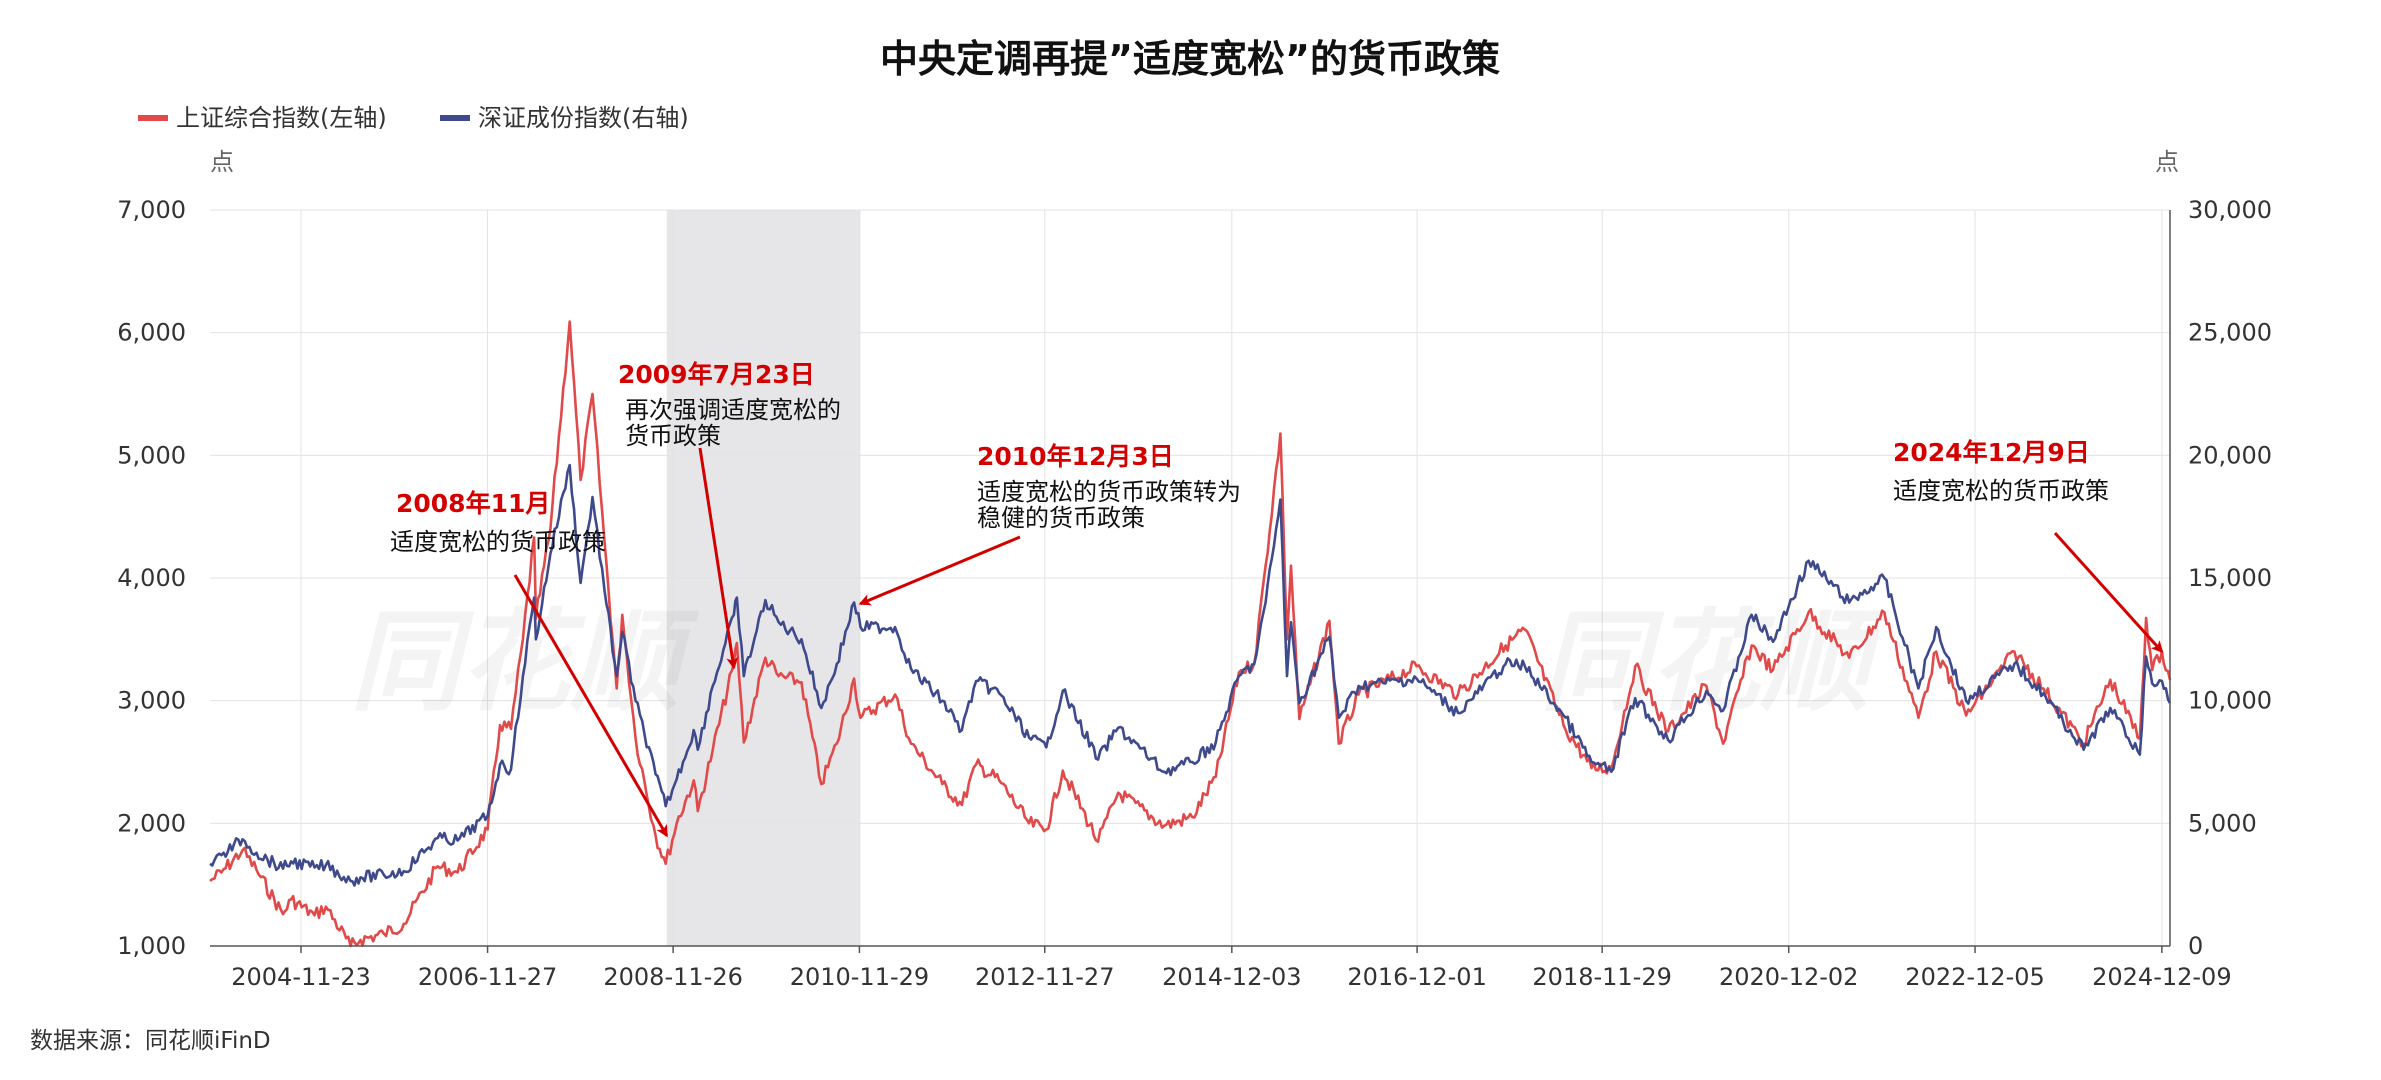 The height and width of the screenshot is (1080, 2381). I want to click on data-source: 数据来源：同花顺iFinD, so click(150, 1041).